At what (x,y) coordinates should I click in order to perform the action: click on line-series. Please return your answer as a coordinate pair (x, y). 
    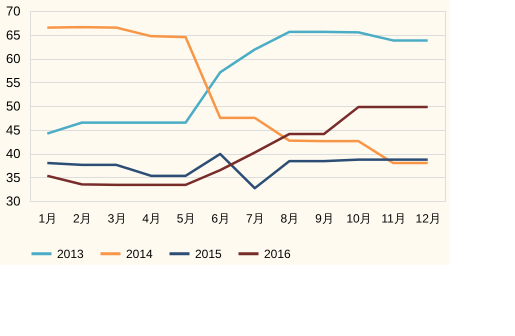
    Looking at the image, I should click on (237, 171).